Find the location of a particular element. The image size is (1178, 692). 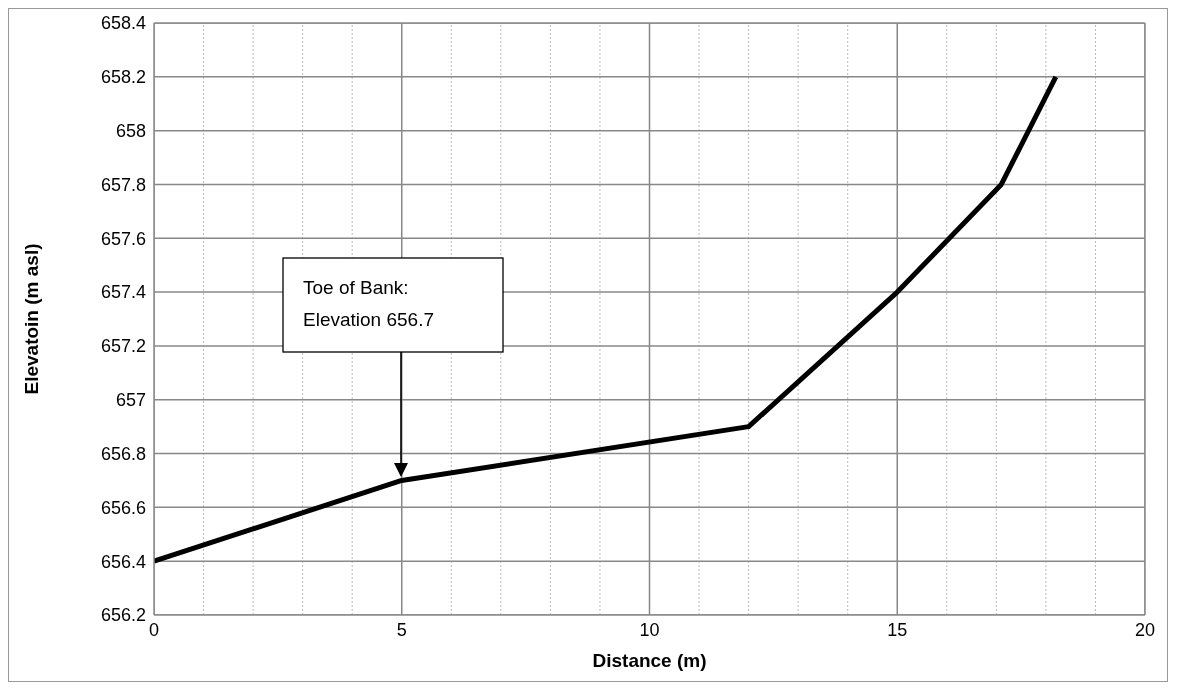

y-tick-label: 657.8 is located at coordinates (123, 184).